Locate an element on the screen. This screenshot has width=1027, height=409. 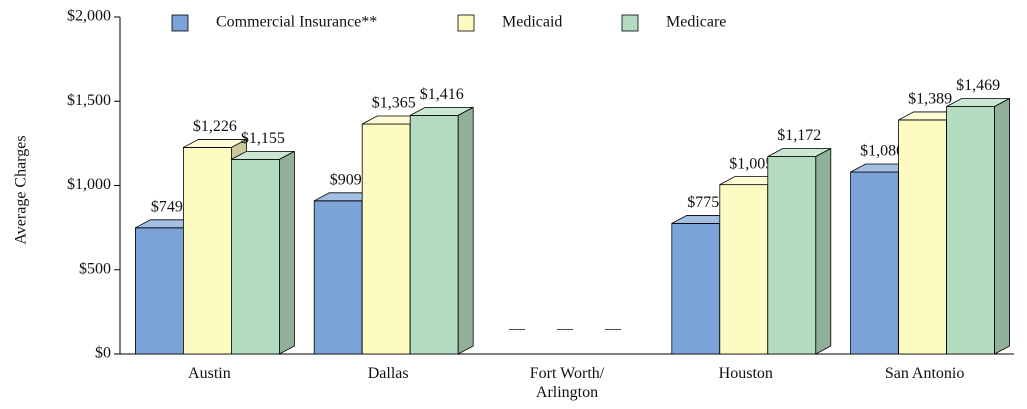
y-tick-label: $0 is located at coordinates (103, 353).